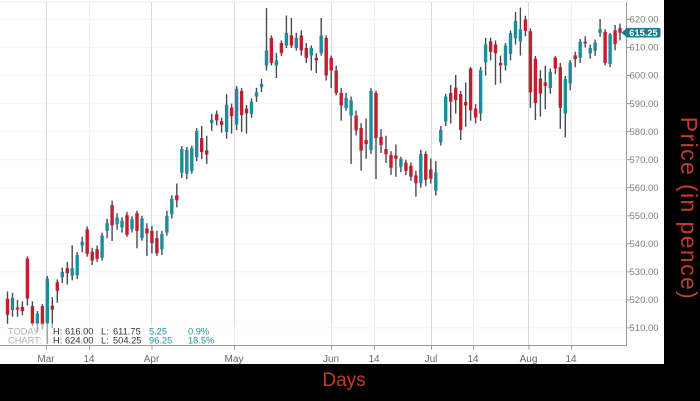 The width and height of the screenshot is (700, 401). I want to click on svg-text: CHART:, so click(24, 341).